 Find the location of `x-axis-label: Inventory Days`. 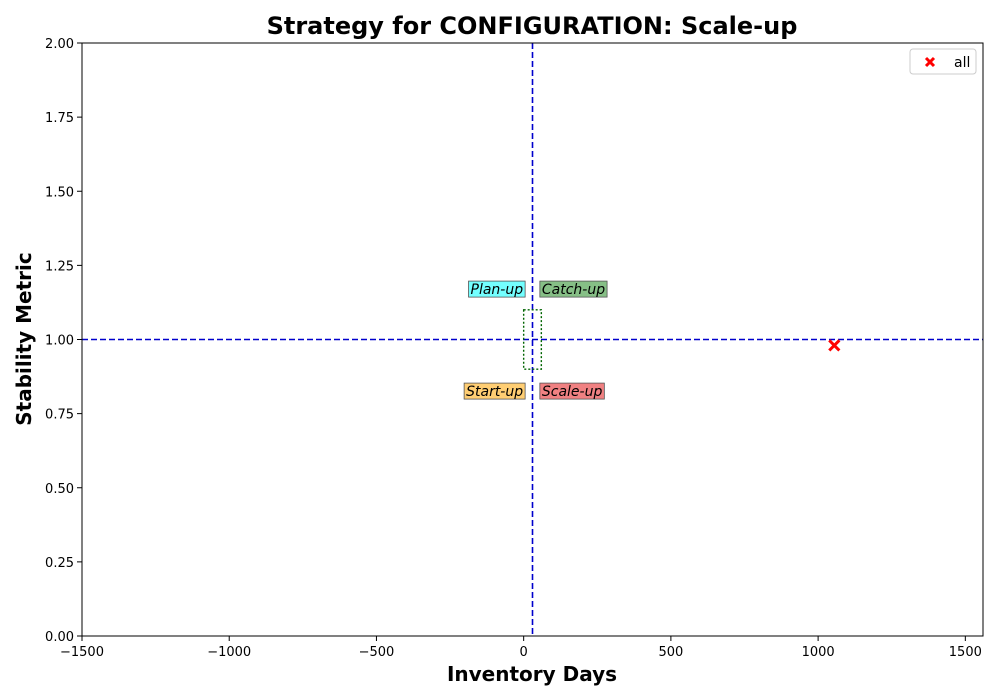

x-axis-label: Inventory Days is located at coordinates (532, 674).